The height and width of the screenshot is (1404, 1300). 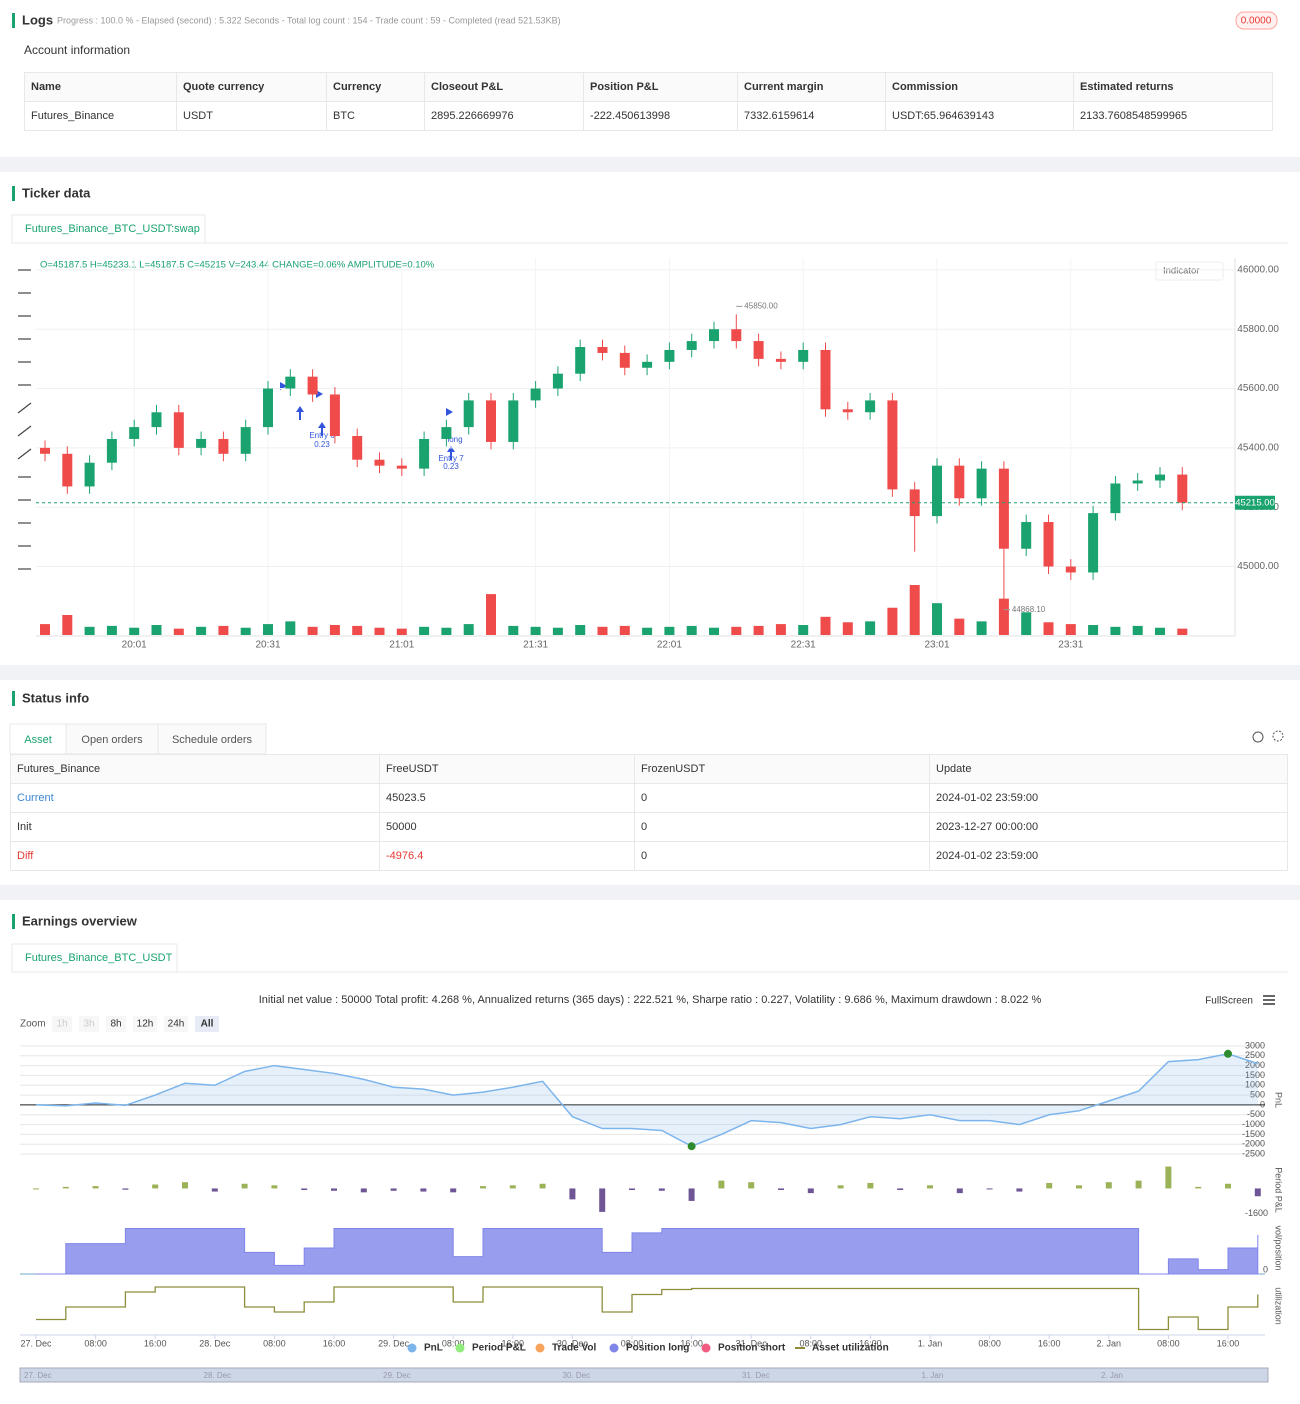 I want to click on column-header: Update, so click(x=1108, y=769).